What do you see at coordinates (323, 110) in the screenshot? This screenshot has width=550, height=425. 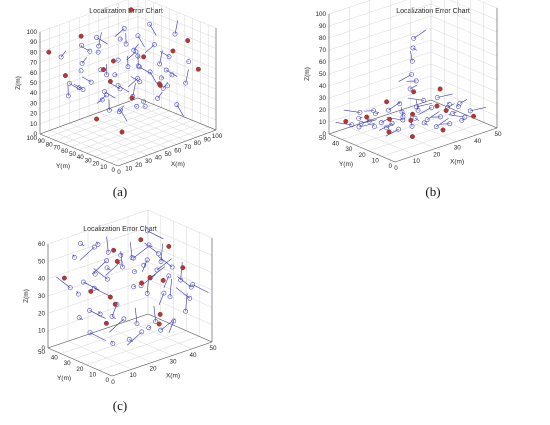 I see `z-tick-label: 20` at bounding box center [323, 110].